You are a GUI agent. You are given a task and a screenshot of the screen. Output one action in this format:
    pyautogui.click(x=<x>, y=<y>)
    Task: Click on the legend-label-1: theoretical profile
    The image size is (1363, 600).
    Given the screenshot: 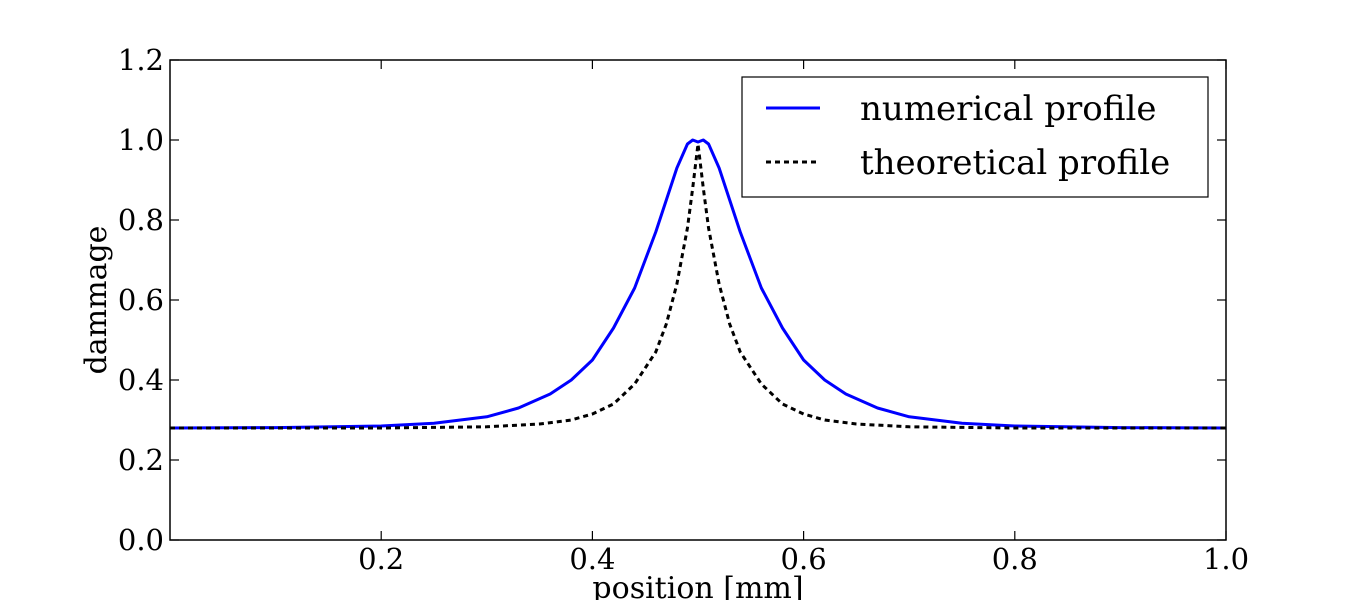 What is the action you would take?
    pyautogui.click(x=1015, y=163)
    